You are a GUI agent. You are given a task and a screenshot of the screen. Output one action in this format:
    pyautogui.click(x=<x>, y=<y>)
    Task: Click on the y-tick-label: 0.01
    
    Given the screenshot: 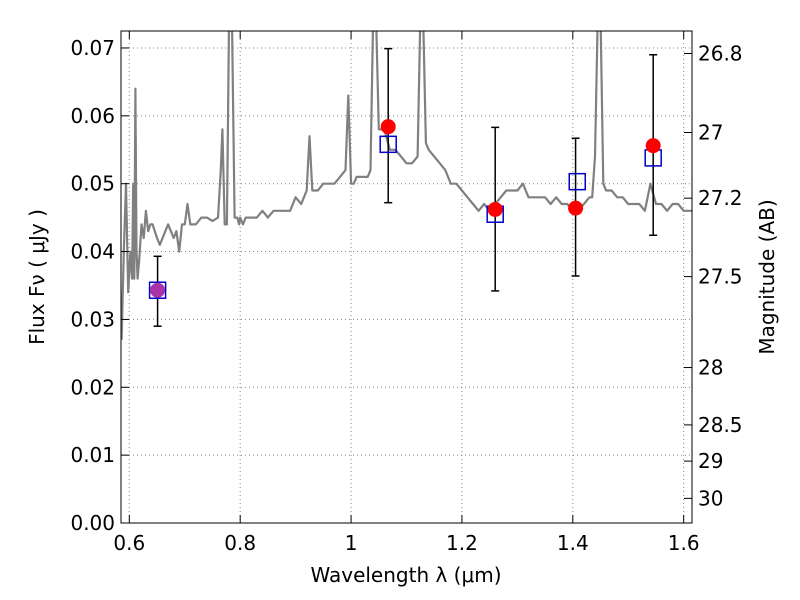 What is the action you would take?
    pyautogui.click(x=92, y=455)
    